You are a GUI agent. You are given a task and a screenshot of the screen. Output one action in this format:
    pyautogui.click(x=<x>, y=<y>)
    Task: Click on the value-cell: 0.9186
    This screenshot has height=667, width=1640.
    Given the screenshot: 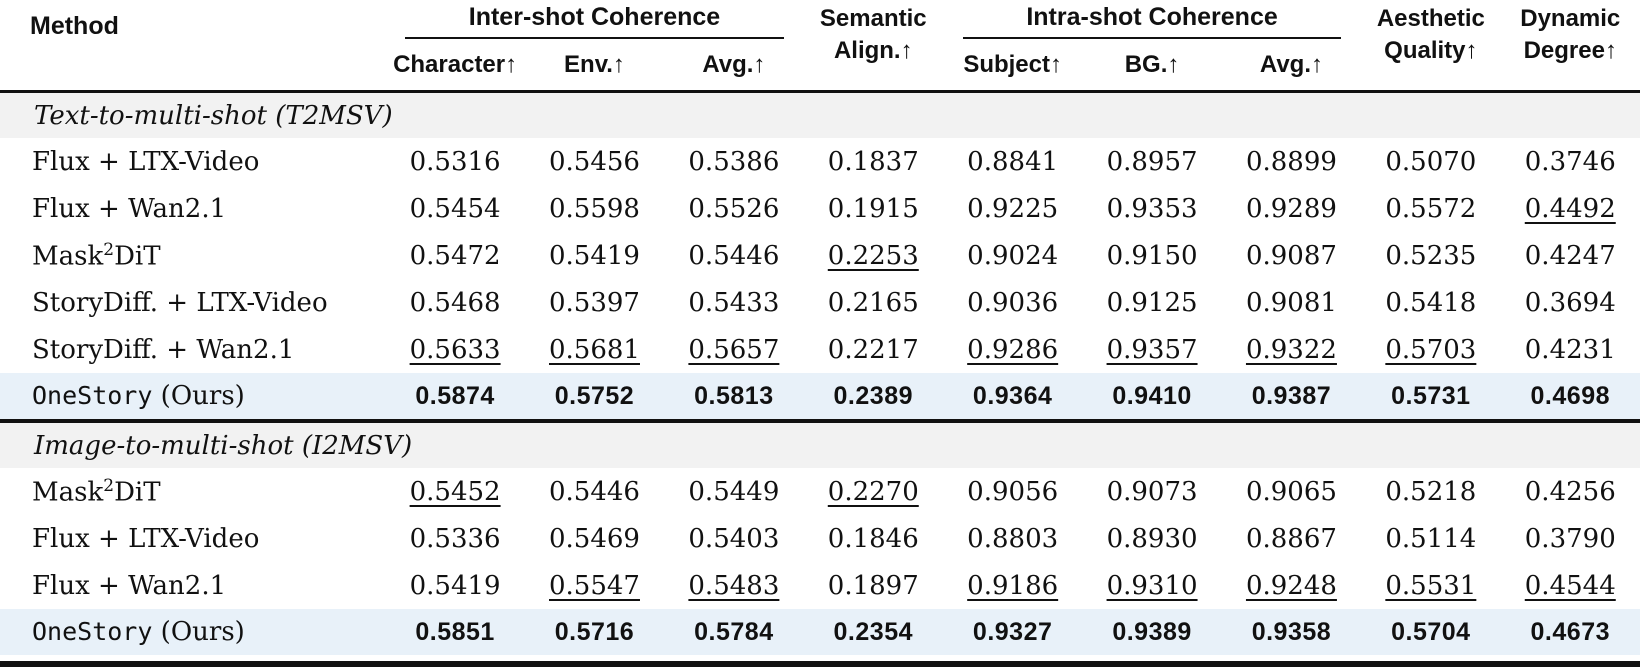 What is the action you would take?
    pyautogui.click(x=1013, y=585)
    